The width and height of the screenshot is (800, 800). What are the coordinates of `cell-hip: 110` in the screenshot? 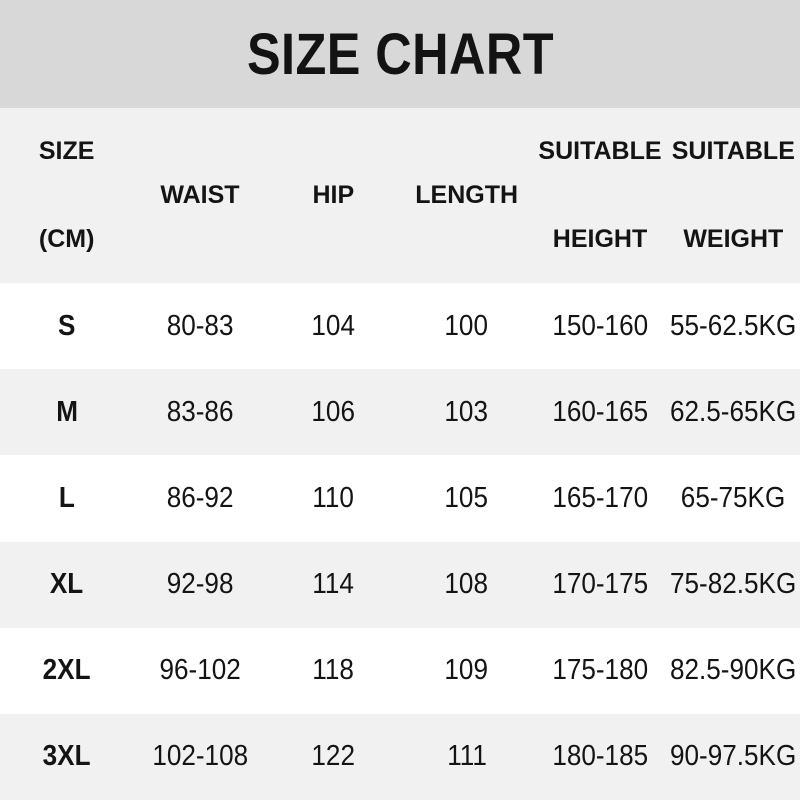 It's located at (333, 497).